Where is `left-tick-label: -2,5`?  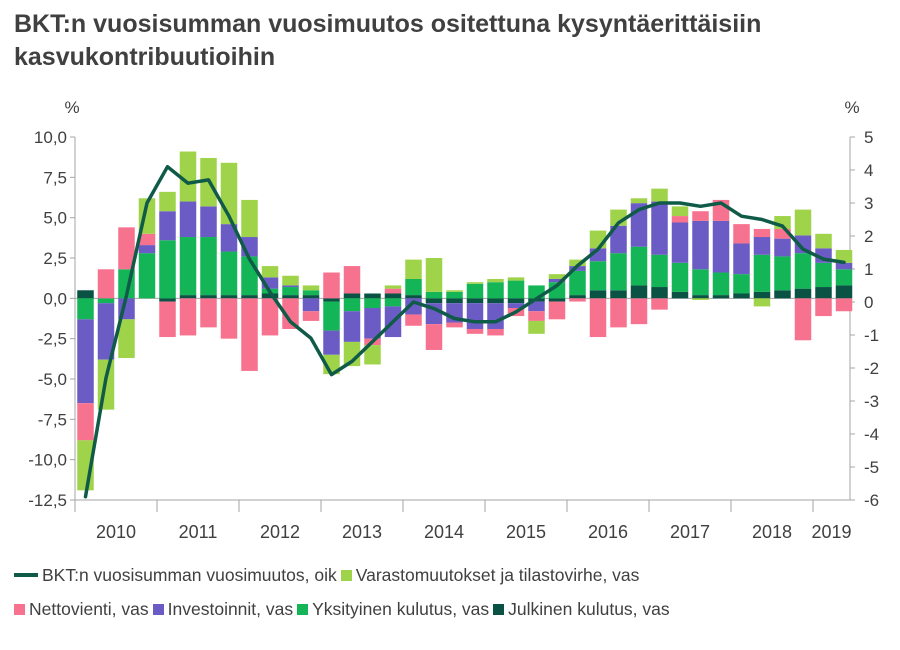
left-tick-label: -2,5 is located at coordinates (52, 339).